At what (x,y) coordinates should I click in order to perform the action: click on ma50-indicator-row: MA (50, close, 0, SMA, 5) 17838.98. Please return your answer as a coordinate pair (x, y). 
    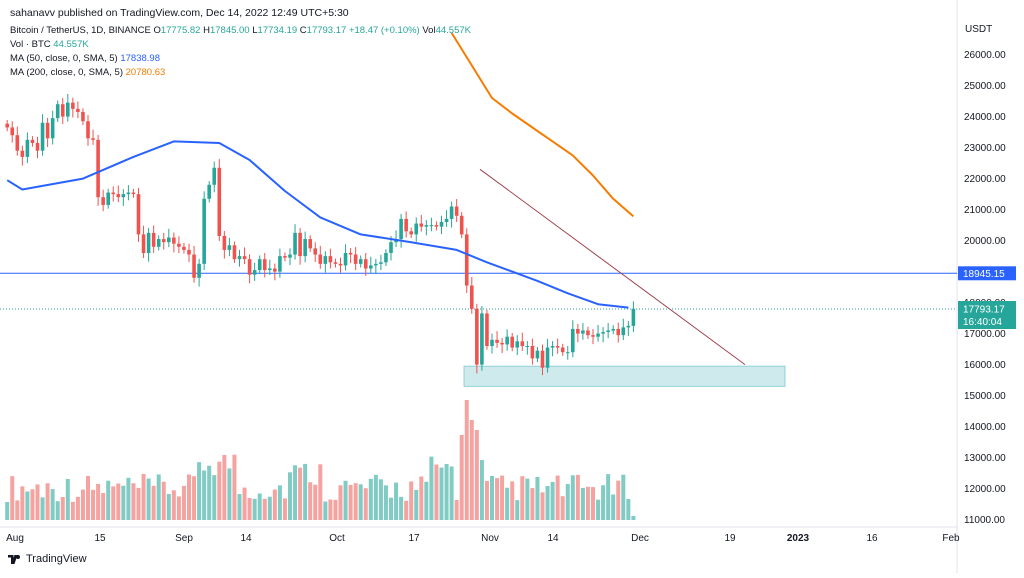
    Looking at the image, I should click on (240, 59).